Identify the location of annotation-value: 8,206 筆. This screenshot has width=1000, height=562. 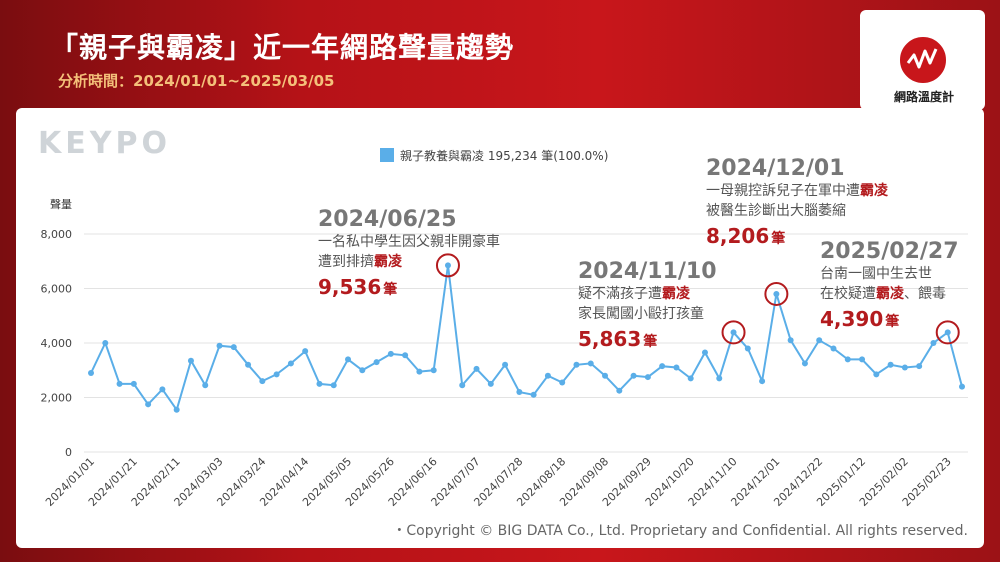
(745, 236).